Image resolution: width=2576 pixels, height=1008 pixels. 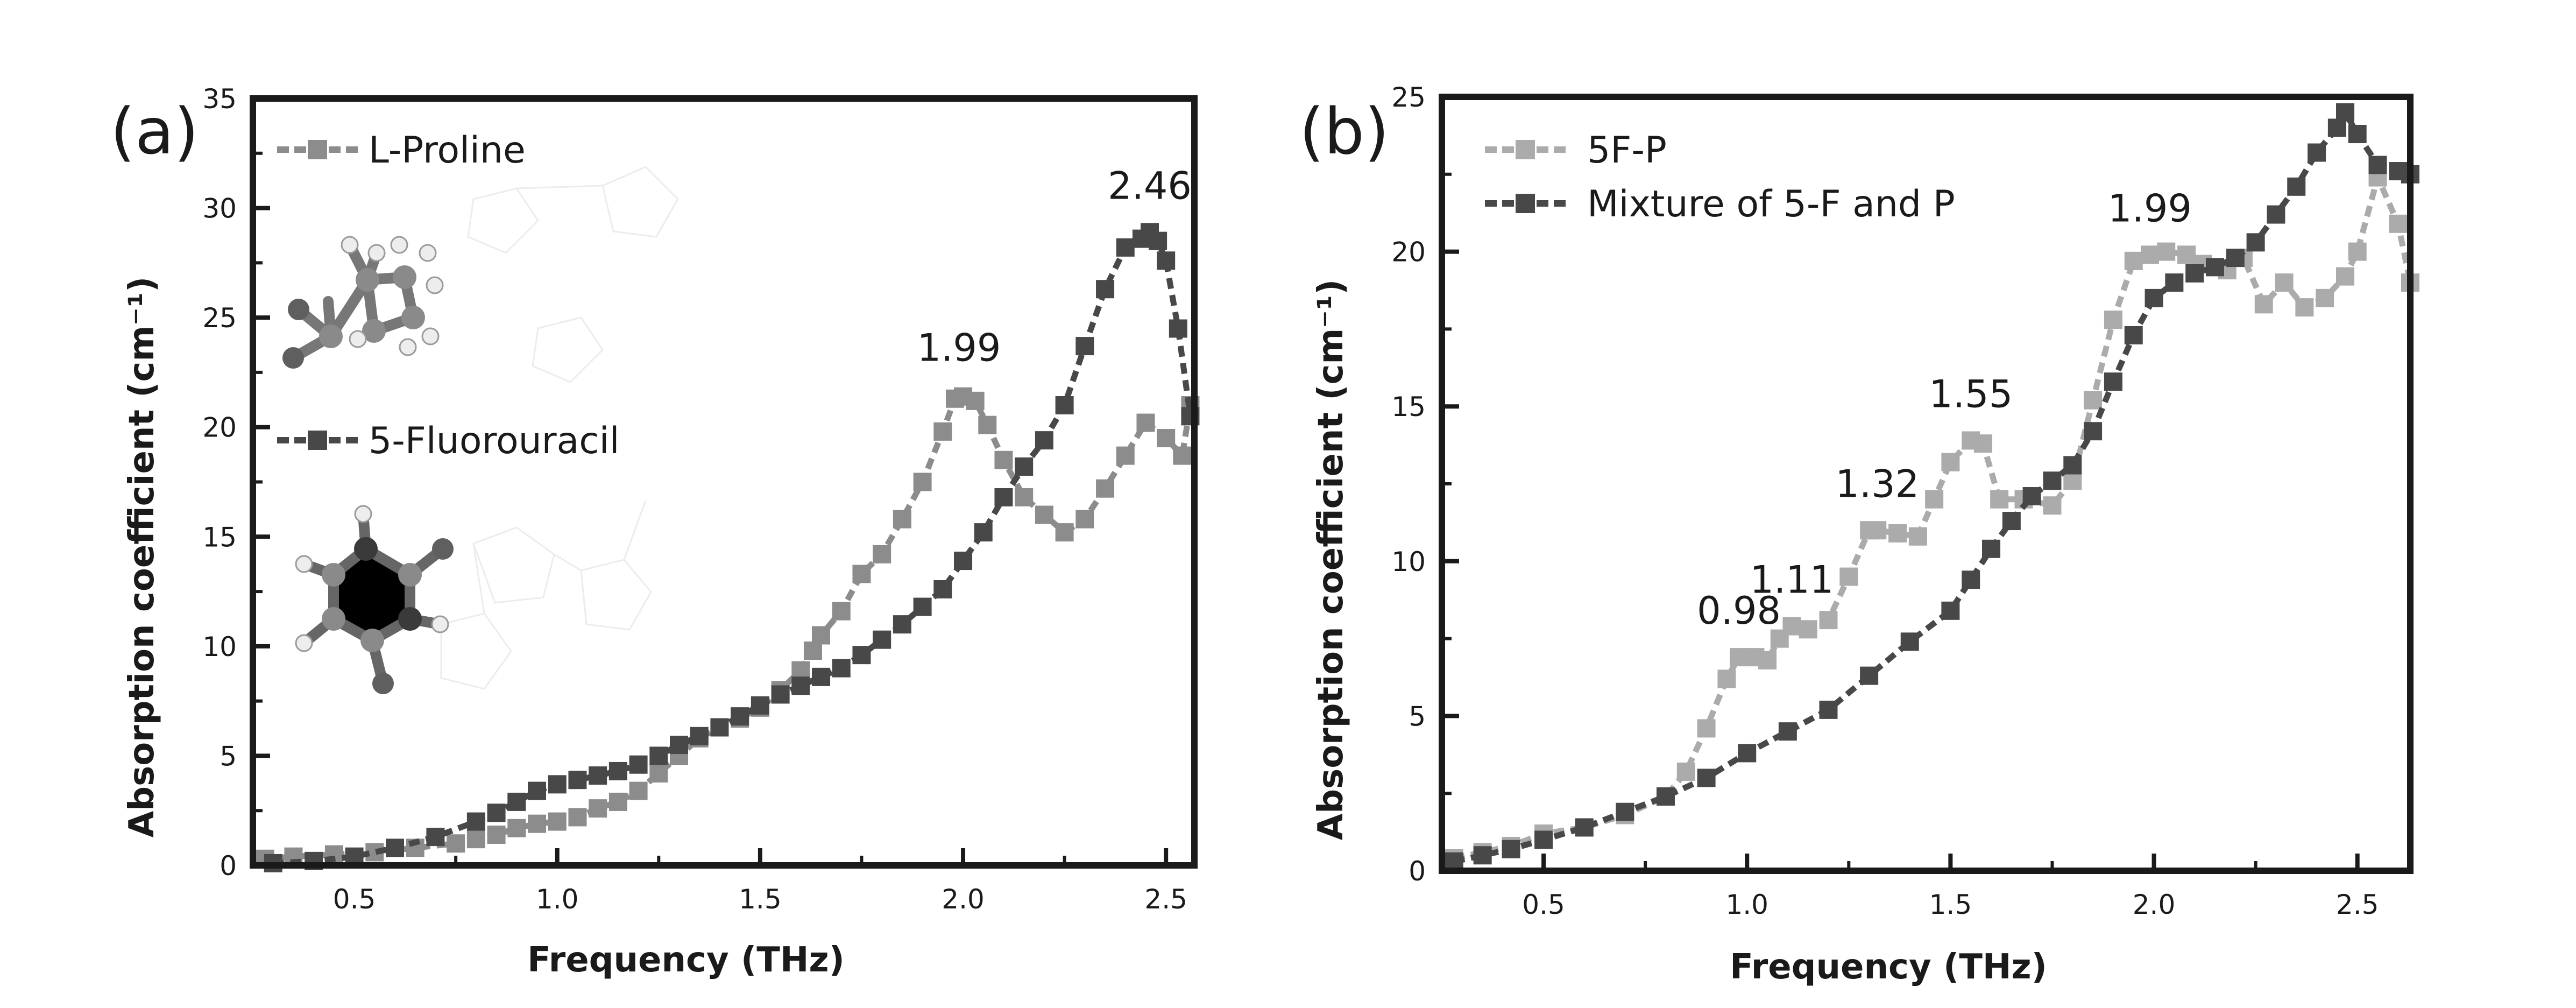 I want to click on y-tick-label: 0, so click(x=1417, y=871).